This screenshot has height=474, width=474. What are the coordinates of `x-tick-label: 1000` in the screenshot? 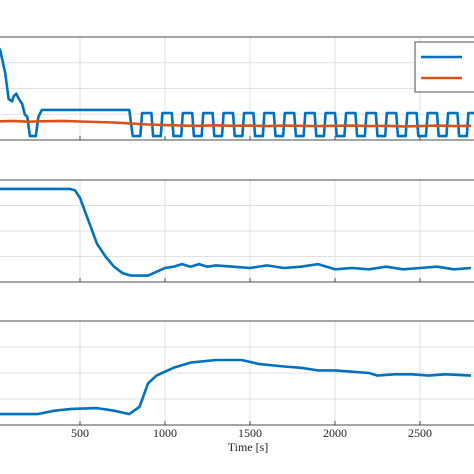 It's located at (165, 433).